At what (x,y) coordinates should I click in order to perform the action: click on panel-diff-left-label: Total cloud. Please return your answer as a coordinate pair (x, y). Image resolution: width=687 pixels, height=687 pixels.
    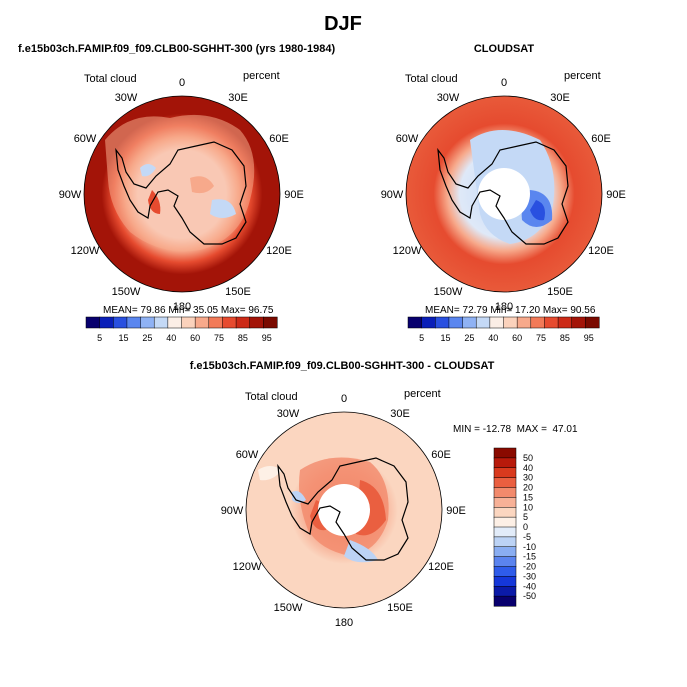
    Looking at the image, I should click on (271, 397).